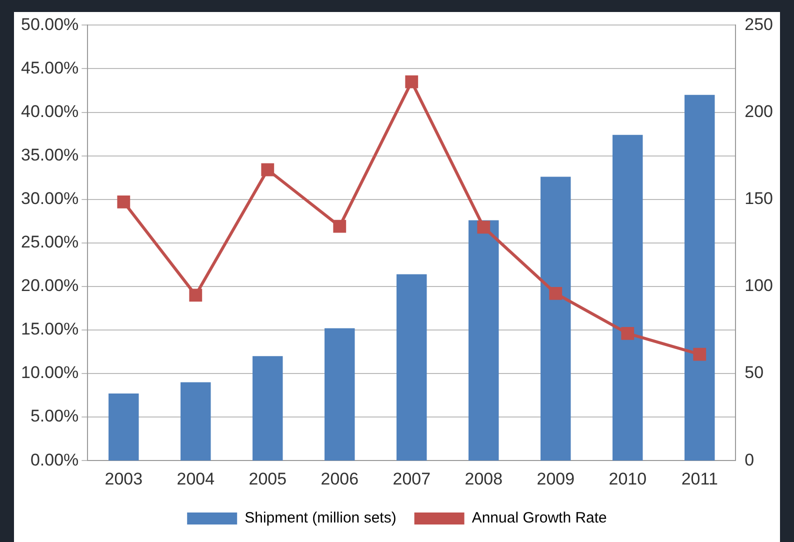 This screenshot has height=542, width=794. I want to click on x-tick-label: 2006, so click(339, 478).